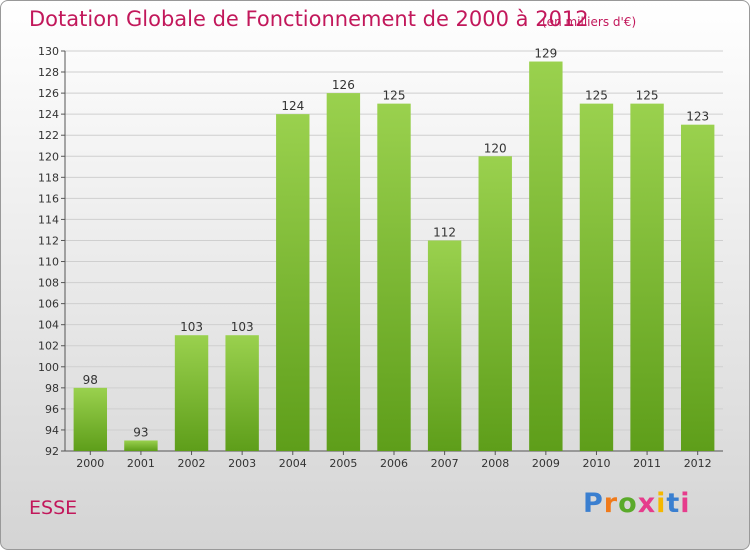 The width and height of the screenshot is (750, 550). What do you see at coordinates (48, 367) in the screenshot?
I see `y-tick-label: 100` at bounding box center [48, 367].